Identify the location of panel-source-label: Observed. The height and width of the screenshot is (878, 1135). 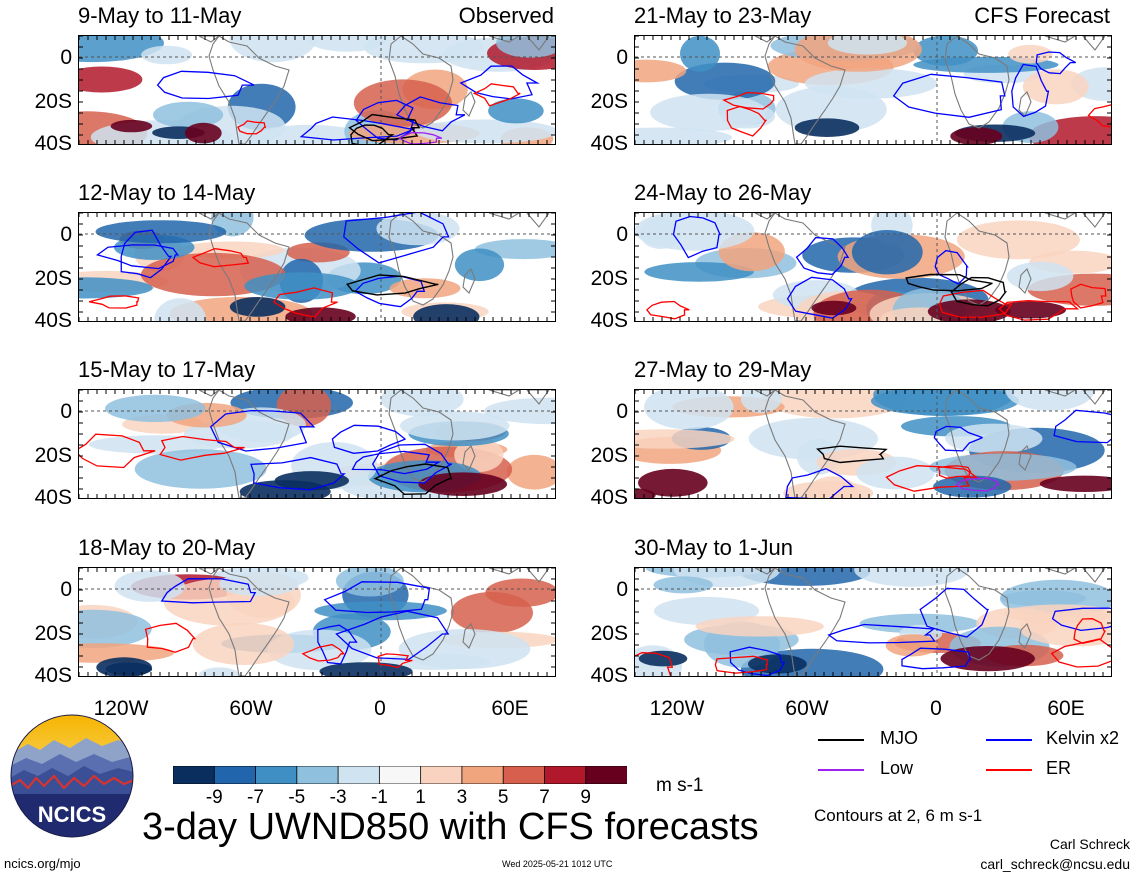
(506, 15).